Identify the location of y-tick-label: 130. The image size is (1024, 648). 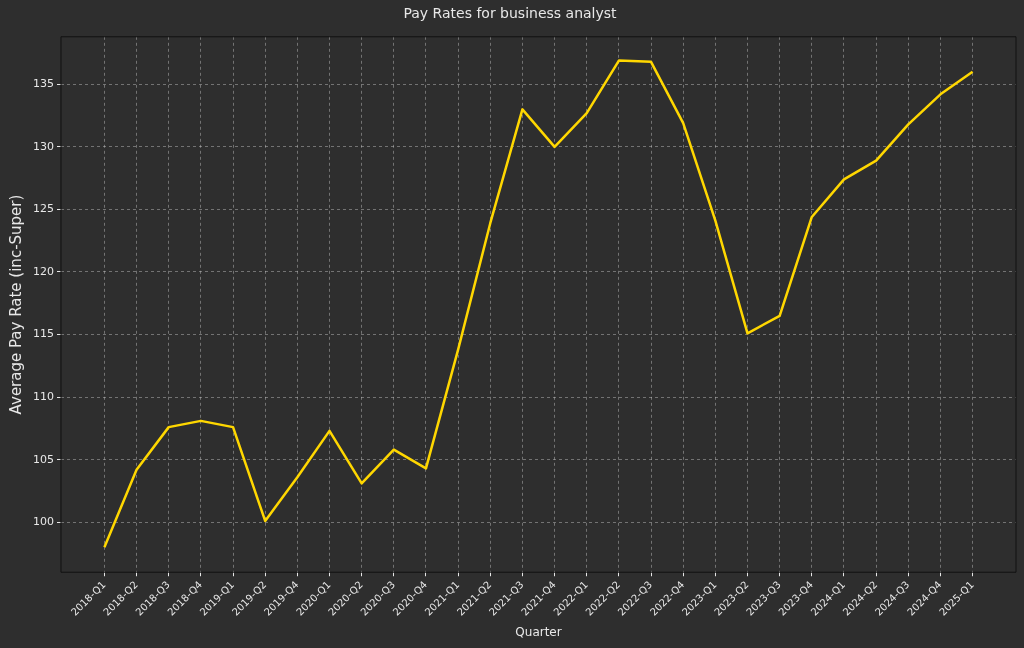
(43, 146).